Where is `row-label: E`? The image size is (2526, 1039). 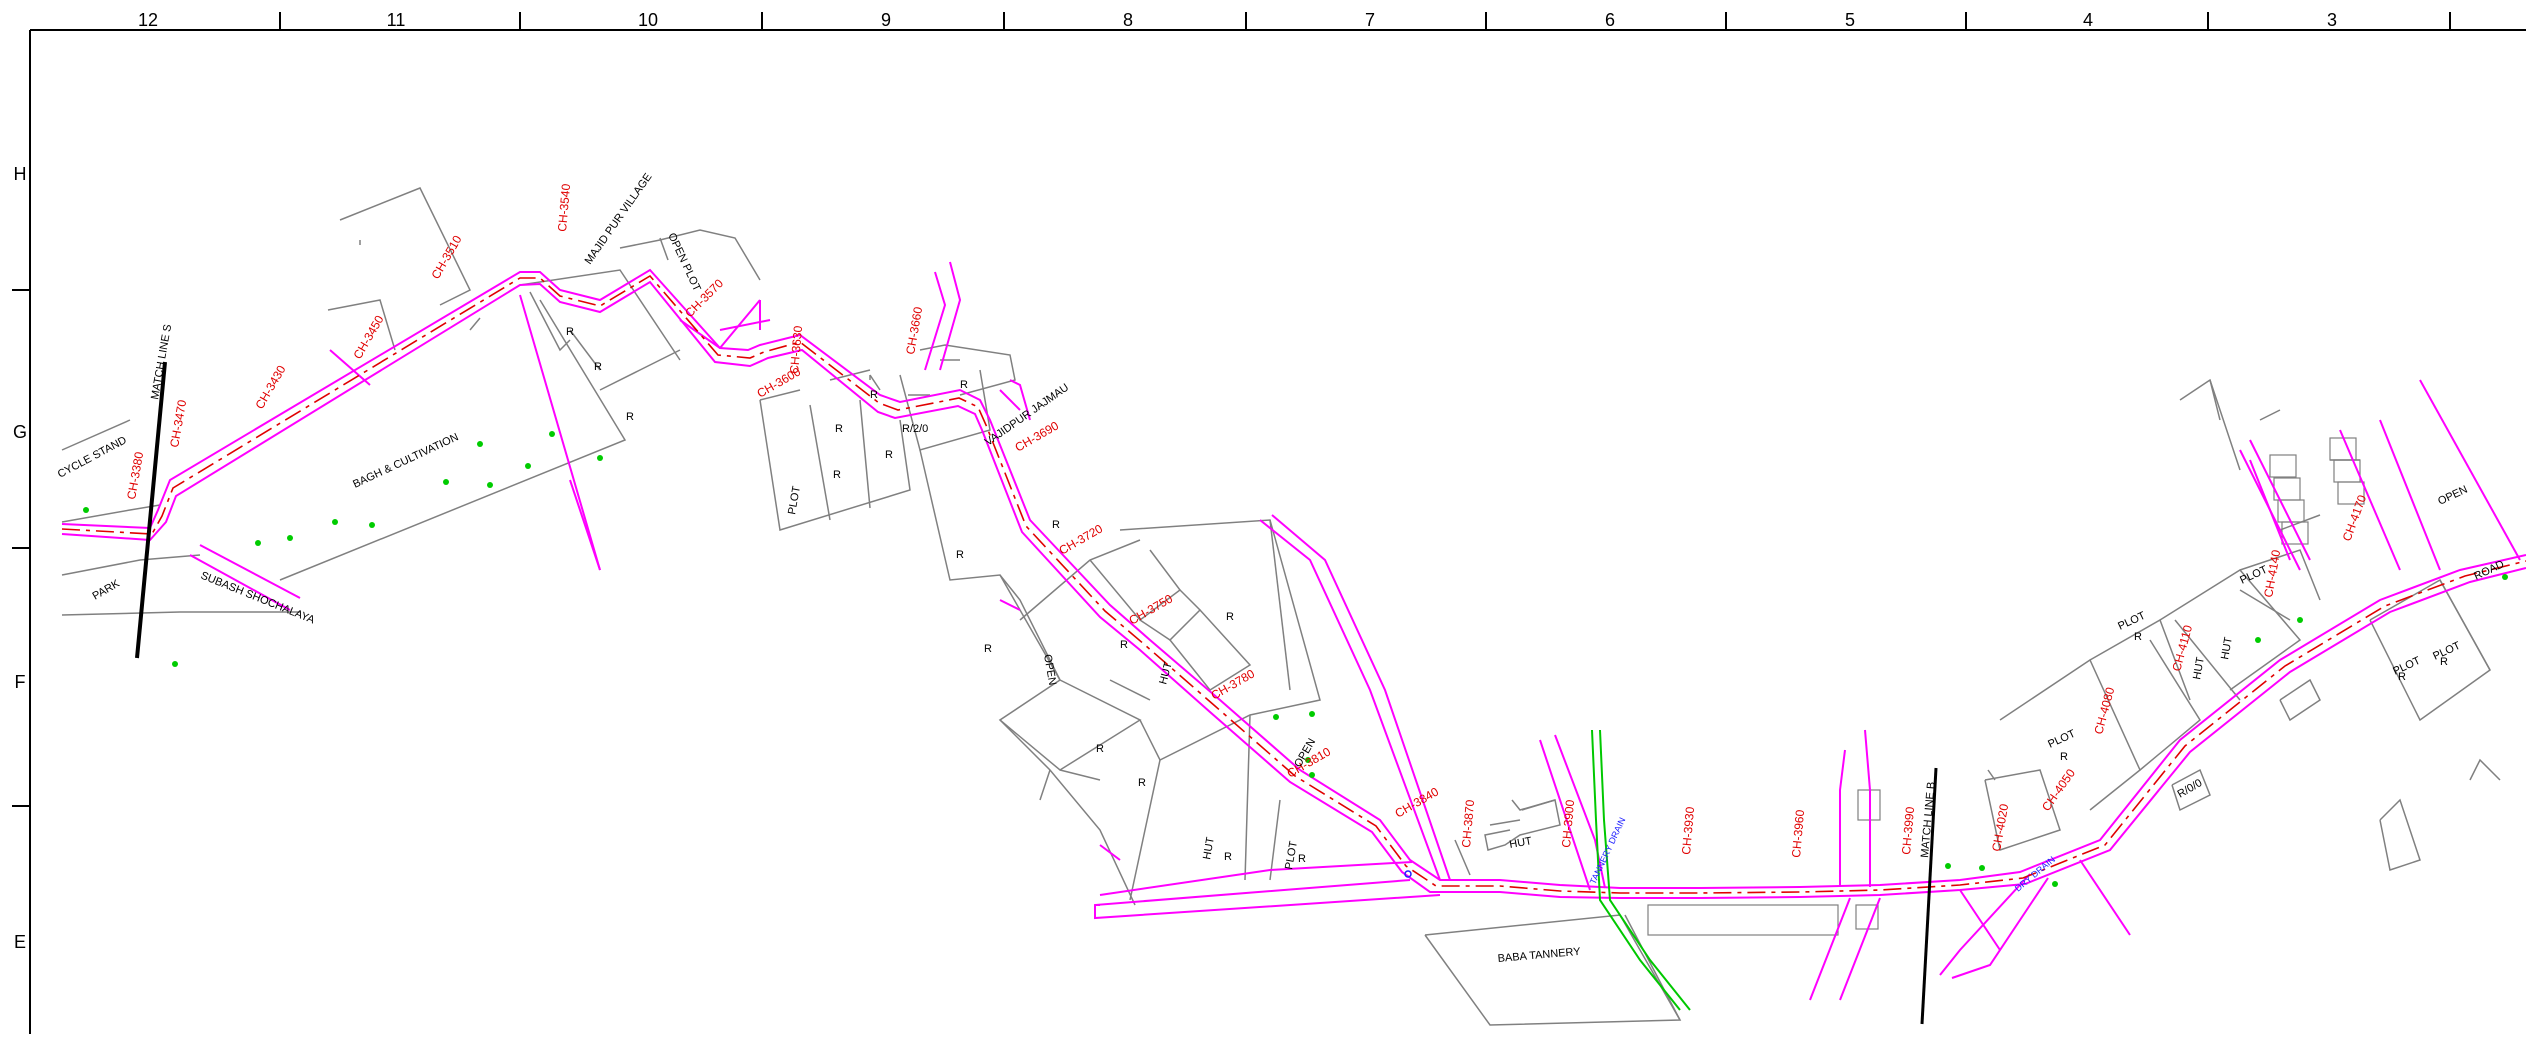 row-label: E is located at coordinates (20, 942).